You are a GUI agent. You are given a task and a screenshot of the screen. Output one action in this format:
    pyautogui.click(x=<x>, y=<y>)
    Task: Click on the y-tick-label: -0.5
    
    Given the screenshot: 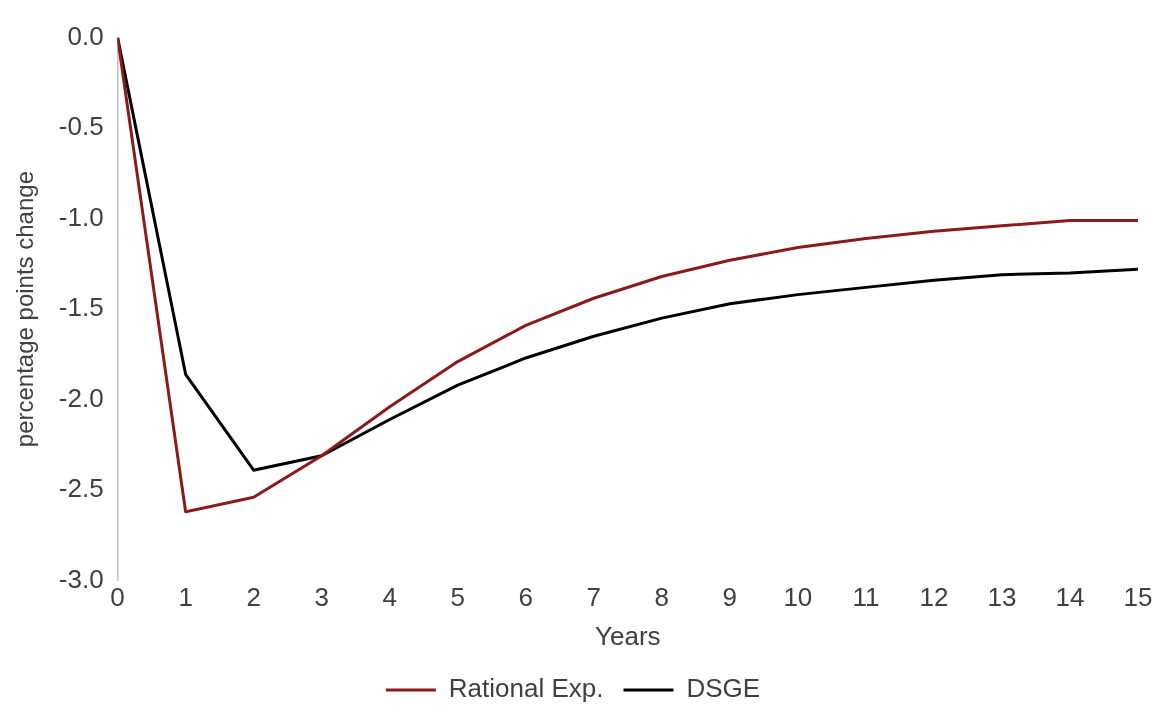 What is the action you would take?
    pyautogui.click(x=81, y=126)
    